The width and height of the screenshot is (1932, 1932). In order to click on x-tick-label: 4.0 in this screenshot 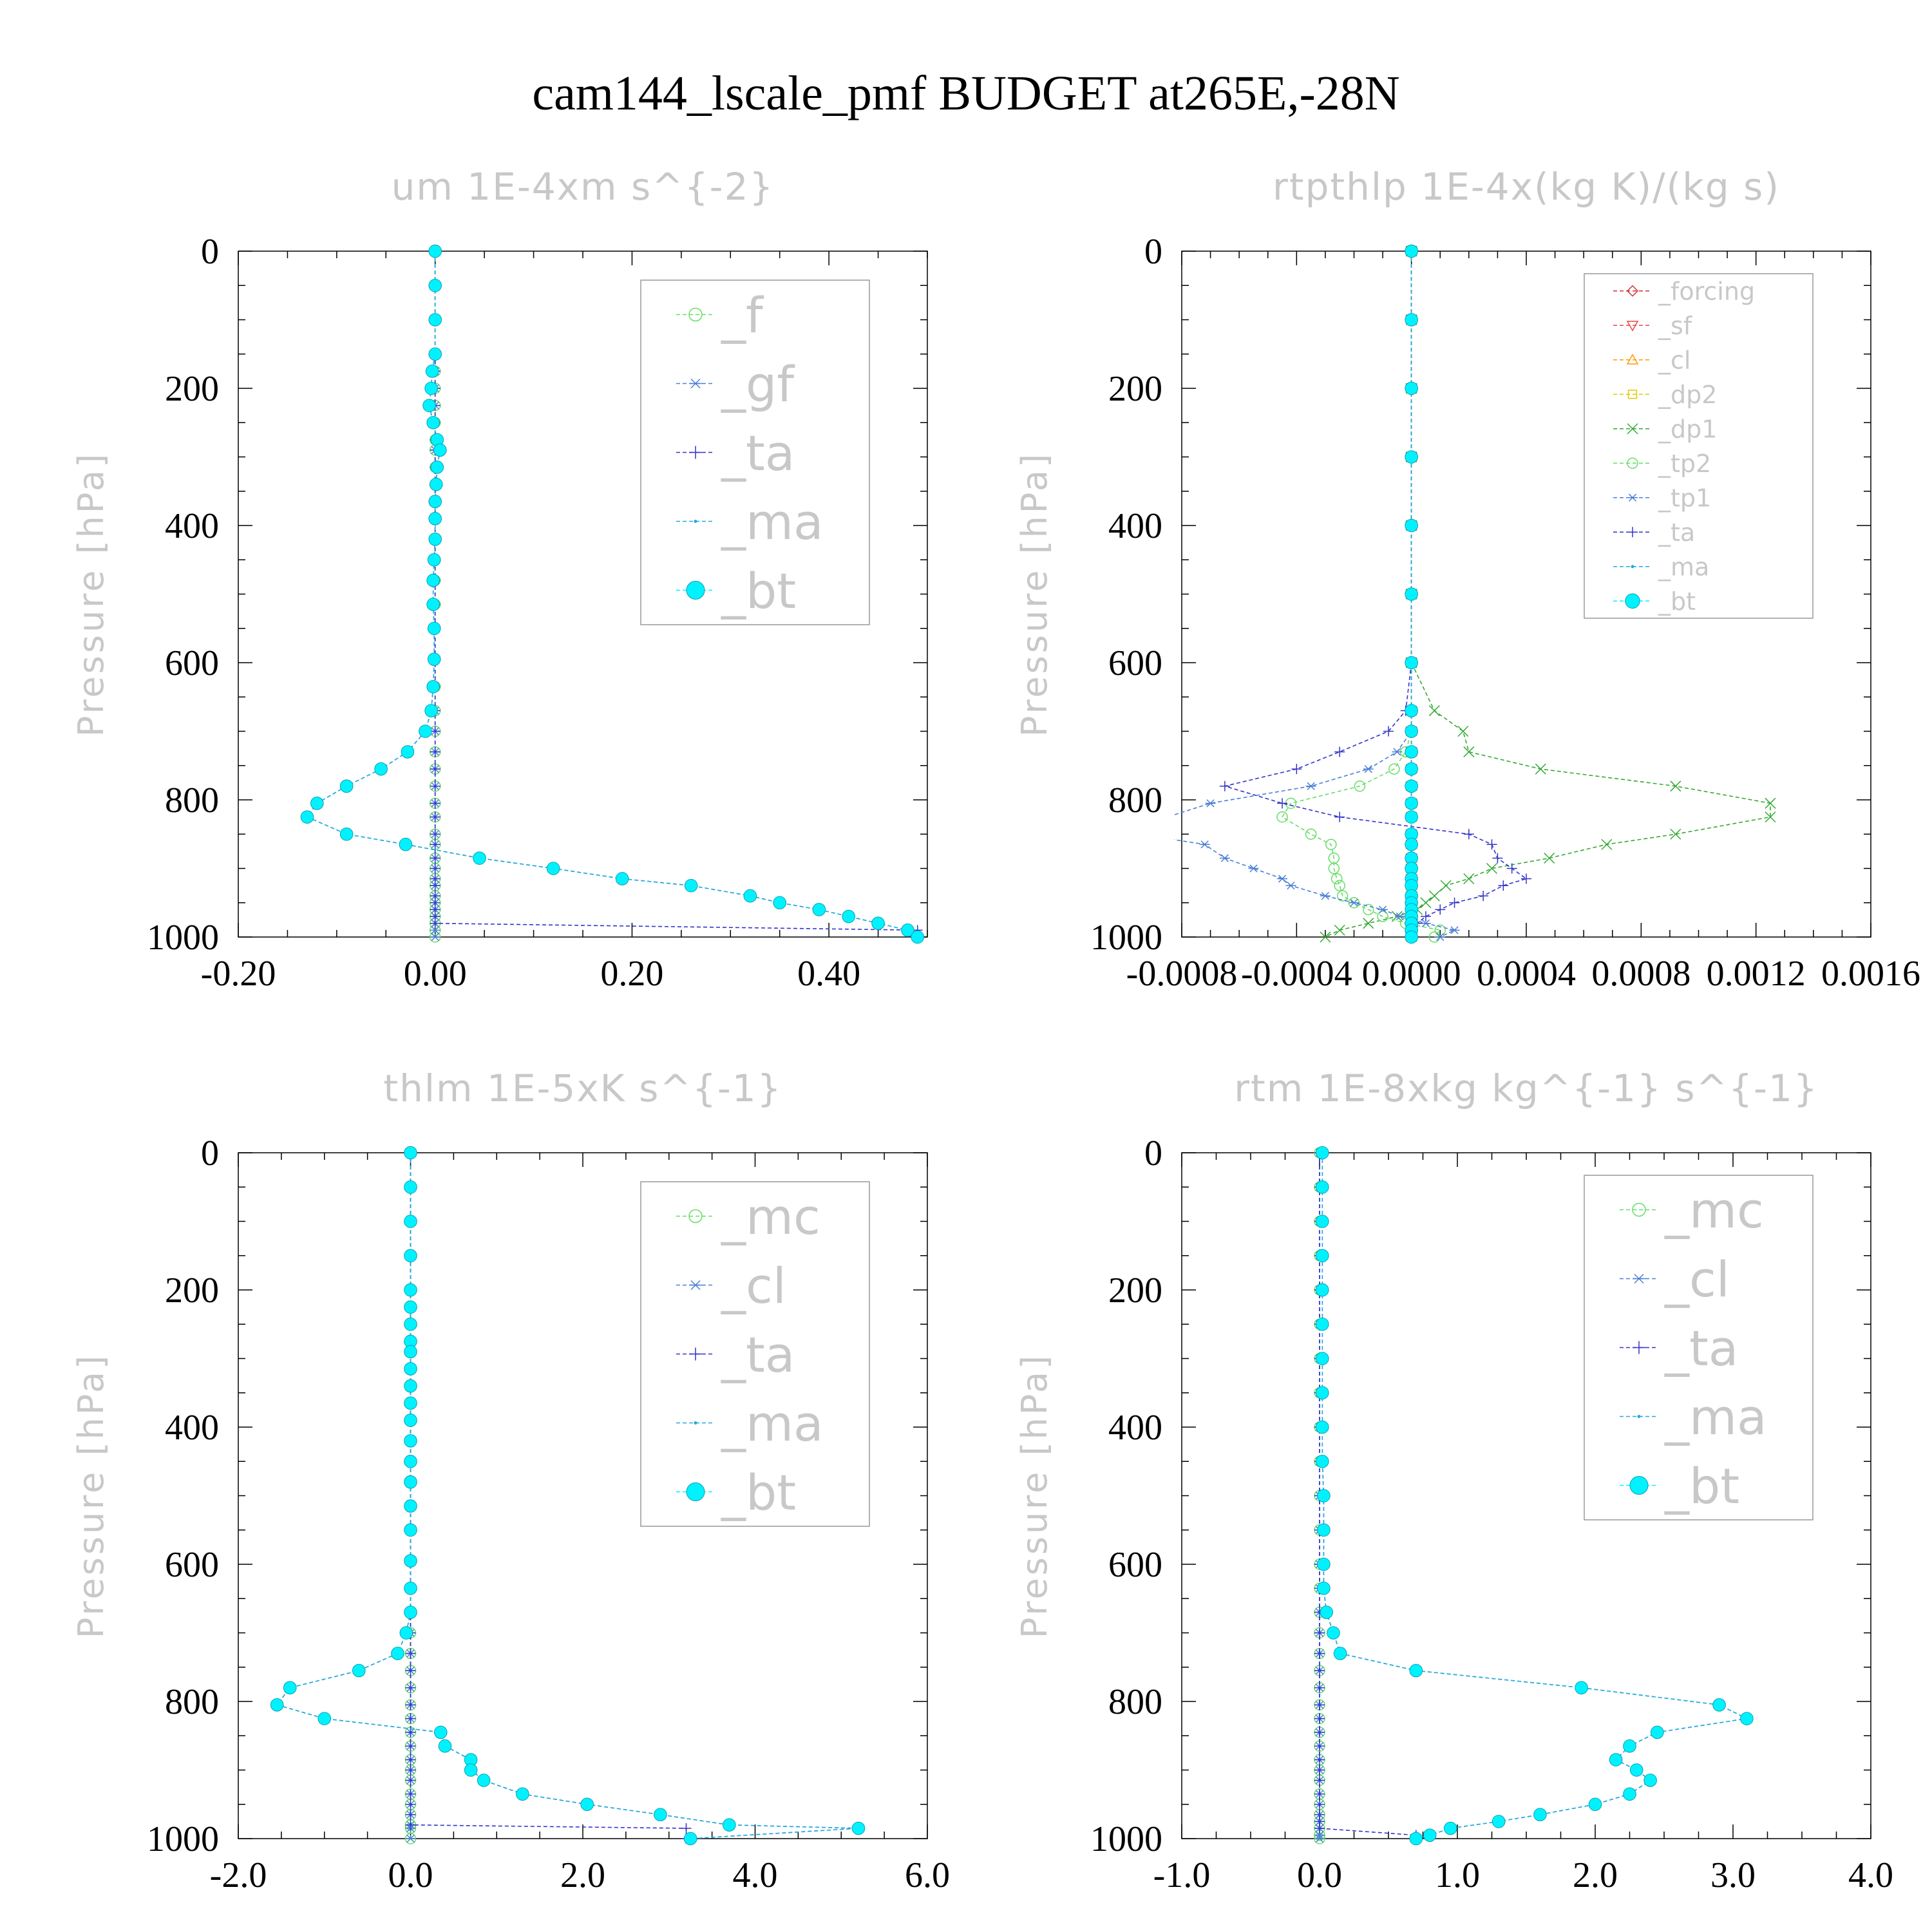, I will do `click(755, 1875)`.